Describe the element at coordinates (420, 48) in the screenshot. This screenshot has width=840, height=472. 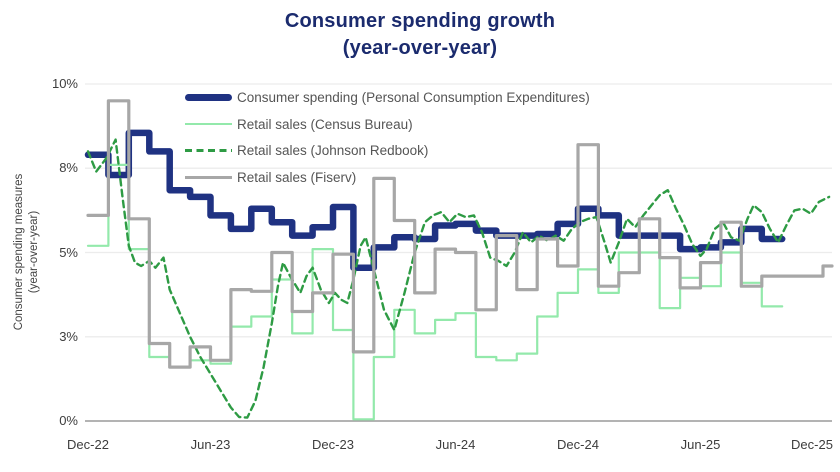
I see `chart-title-line2: (year-over-year)` at that location.